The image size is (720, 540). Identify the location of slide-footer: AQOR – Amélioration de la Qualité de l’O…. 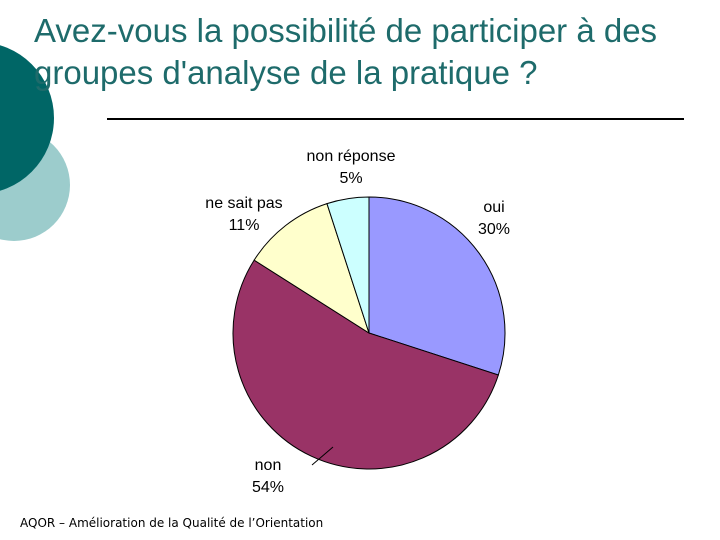
(172, 523).